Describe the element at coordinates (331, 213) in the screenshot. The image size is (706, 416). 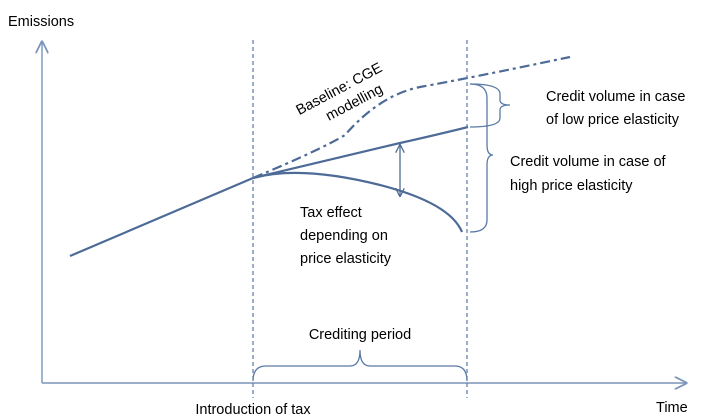
I see `tax-effect-label: Tax effect` at that location.